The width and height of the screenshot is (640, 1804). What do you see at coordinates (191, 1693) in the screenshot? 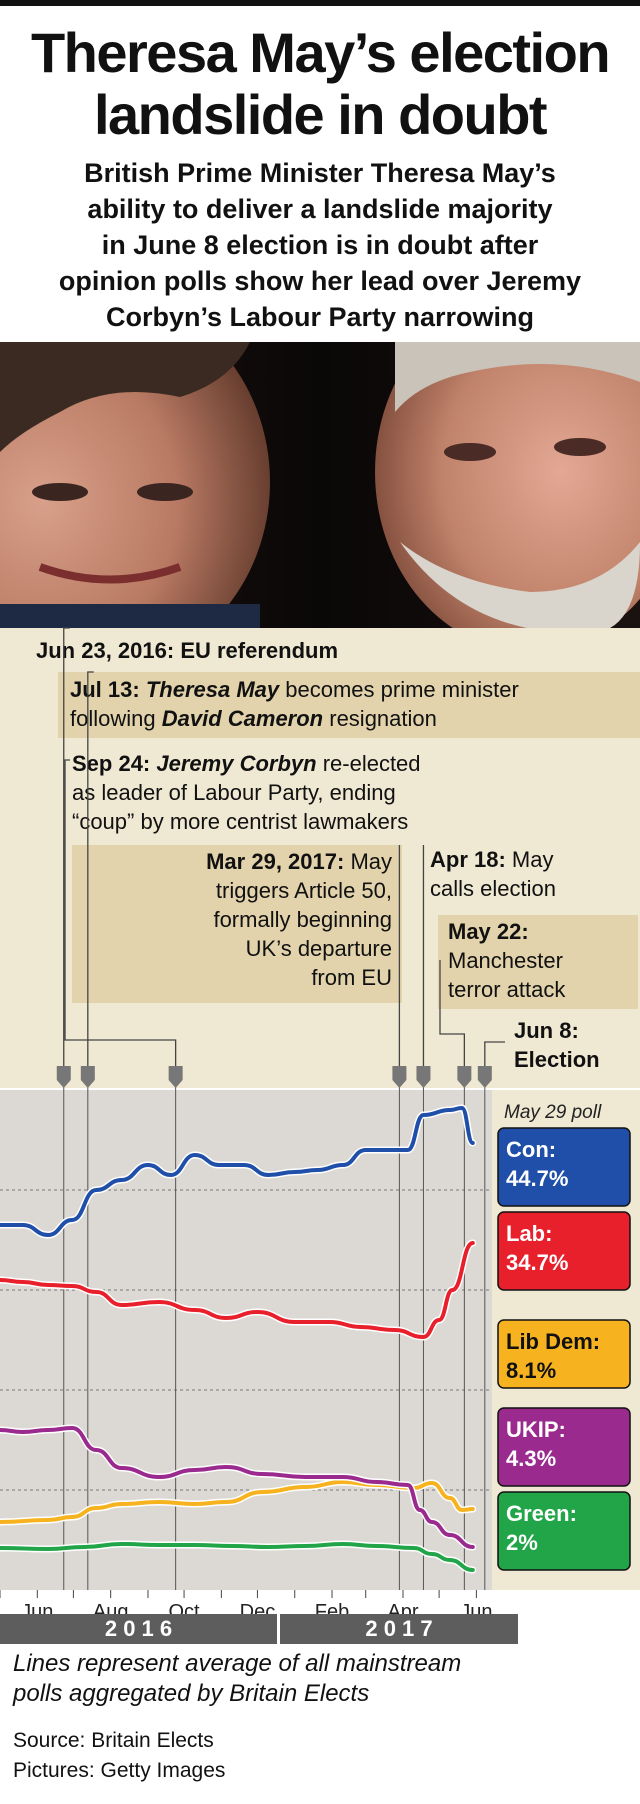
I see `footnote-line-2: polls aggregated by Britain Elects` at bounding box center [191, 1693].